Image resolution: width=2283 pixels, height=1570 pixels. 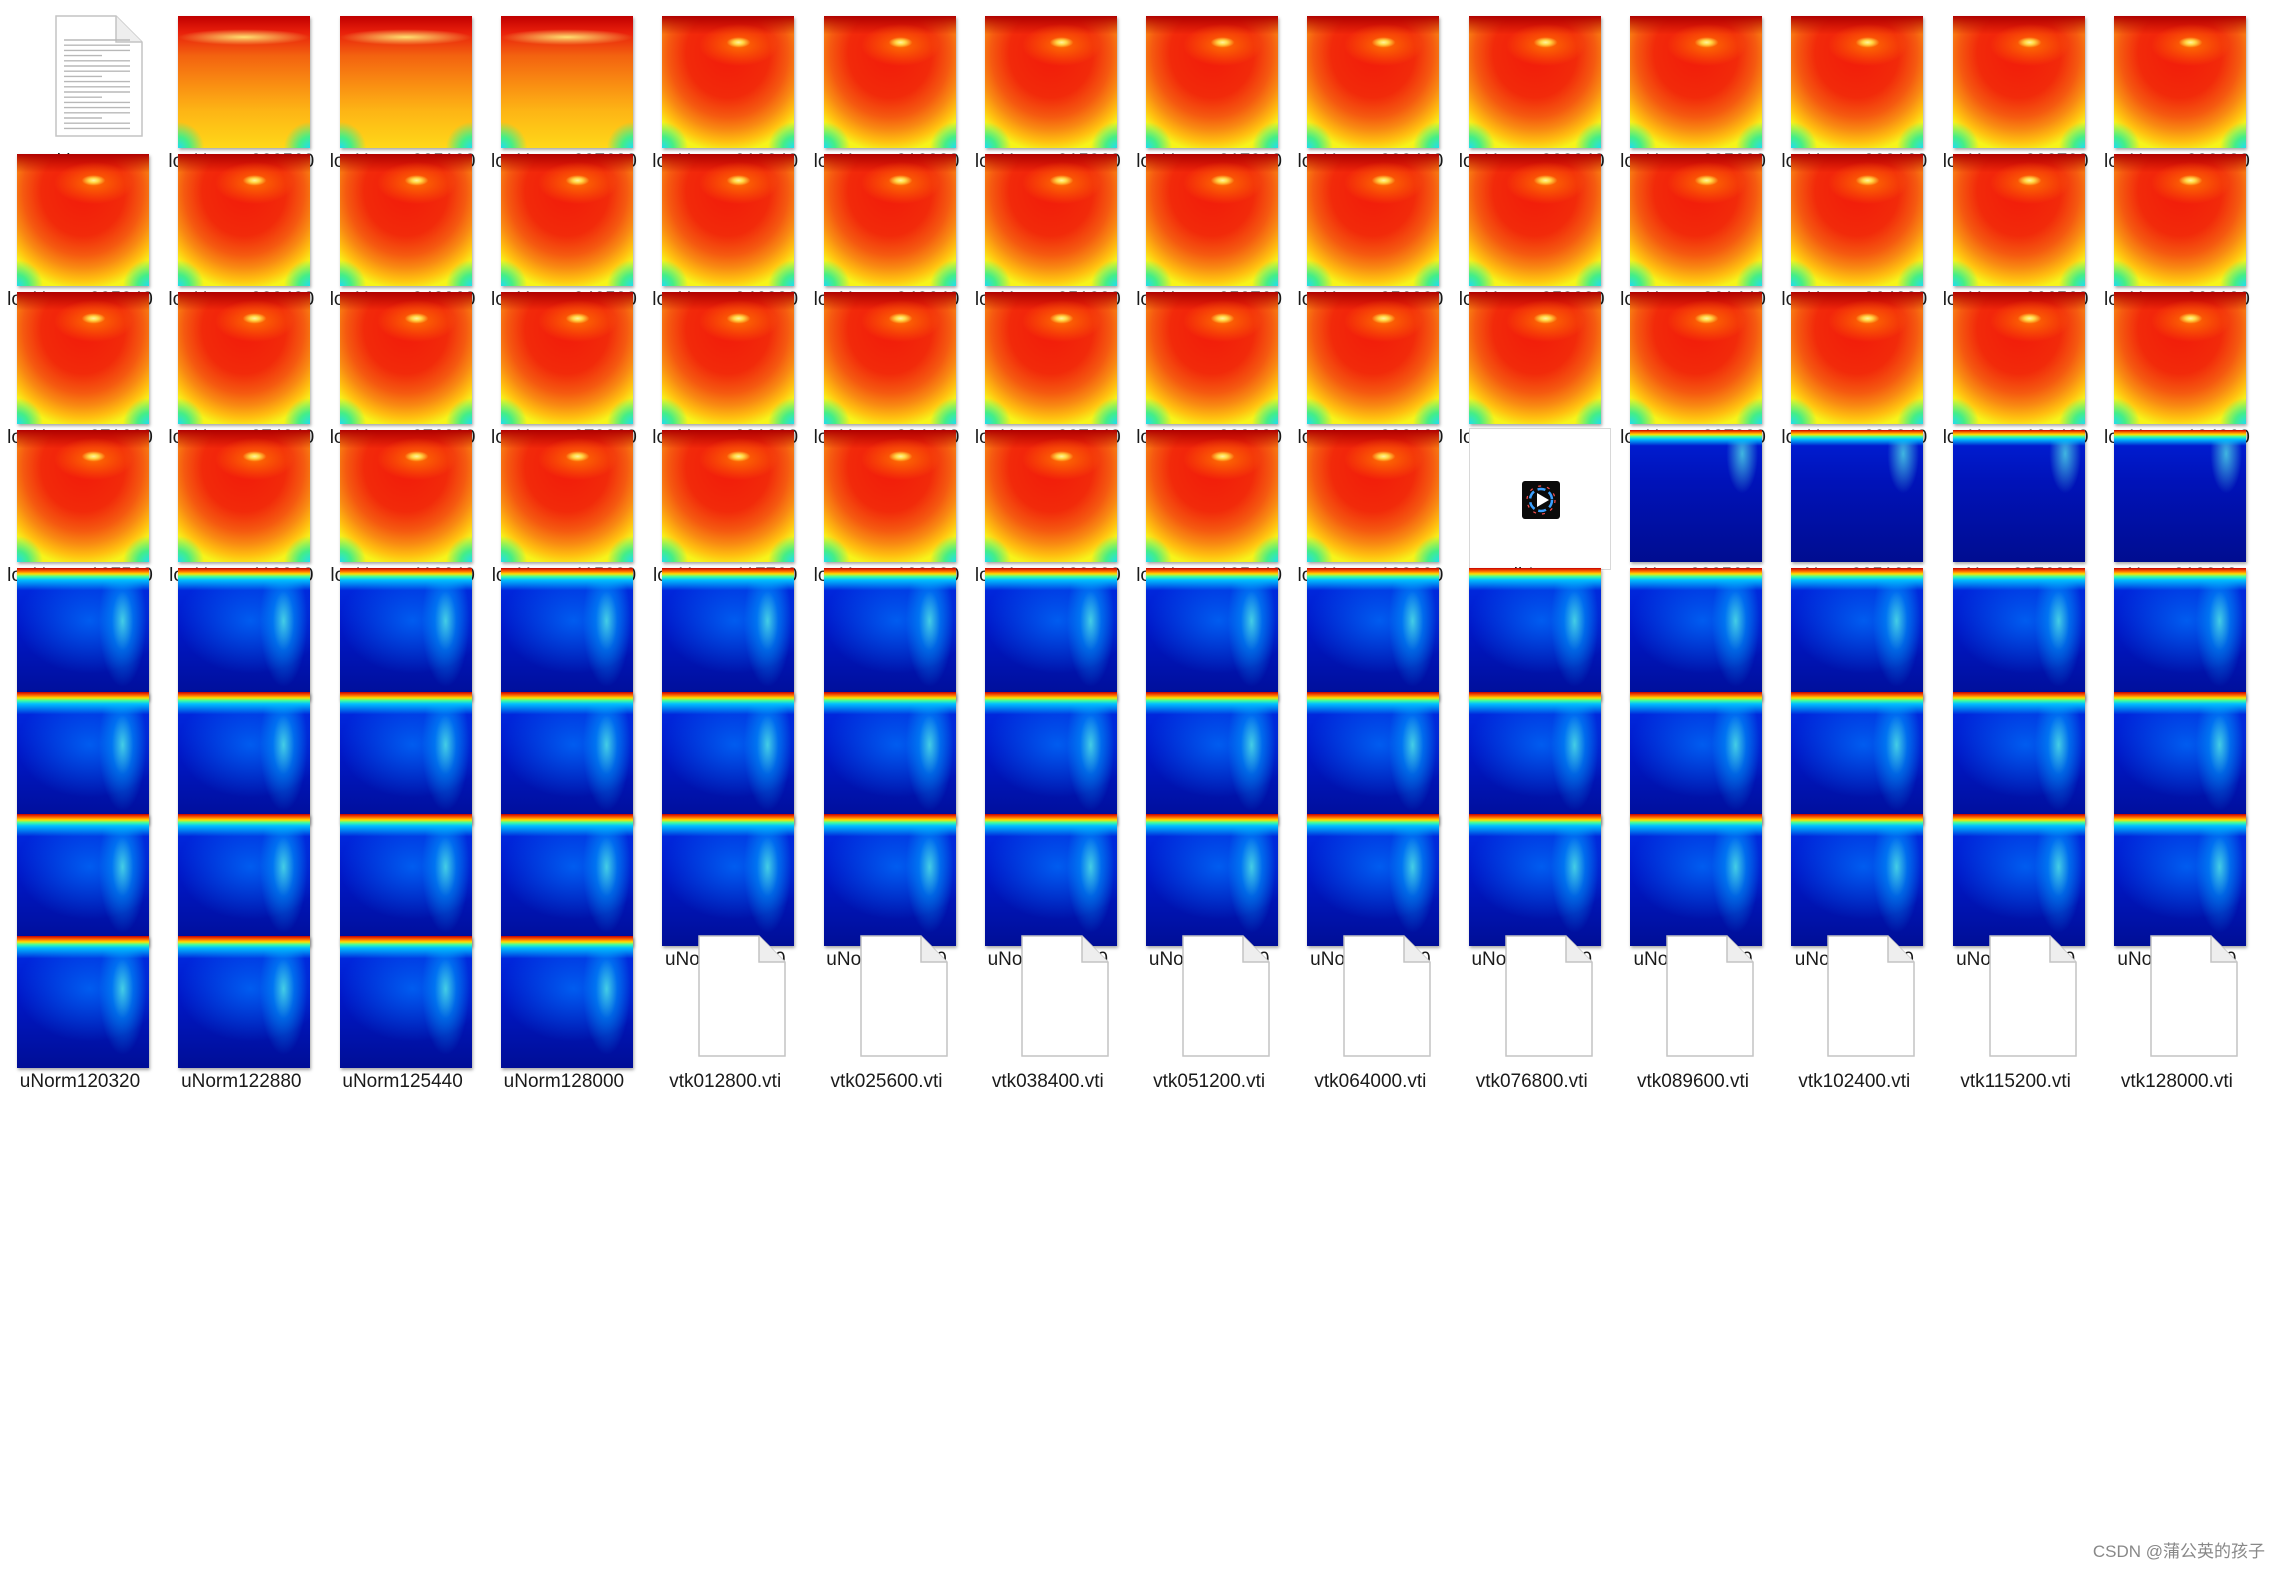 What do you see at coordinates (1370, 1081) in the screenshot?
I see `file-name-label: vtk064000.vti` at bounding box center [1370, 1081].